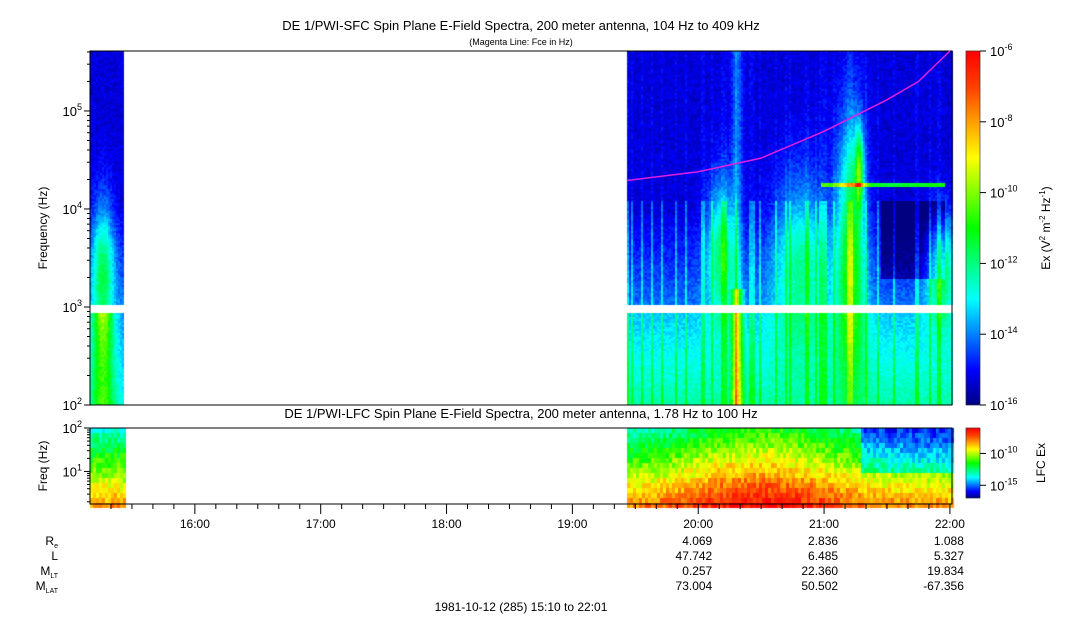 Image resolution: width=1083 pixels, height=620 pixels. I want to click on sfc-colorbar-tick-label: 10⁻⁸, so click(1001, 121).